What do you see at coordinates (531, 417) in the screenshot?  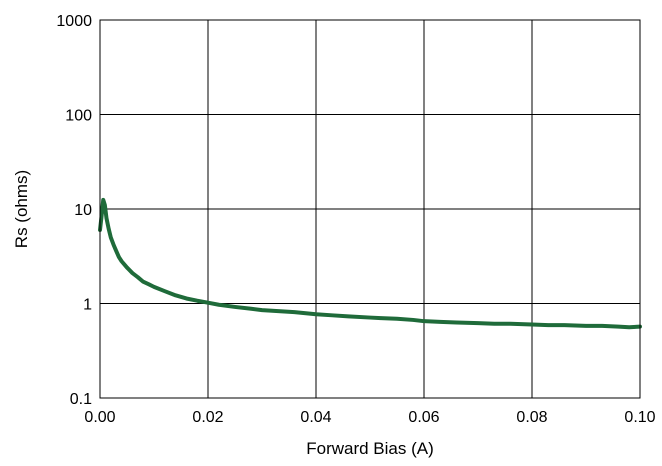 I see `x-tick-label: 0.08` at bounding box center [531, 417].